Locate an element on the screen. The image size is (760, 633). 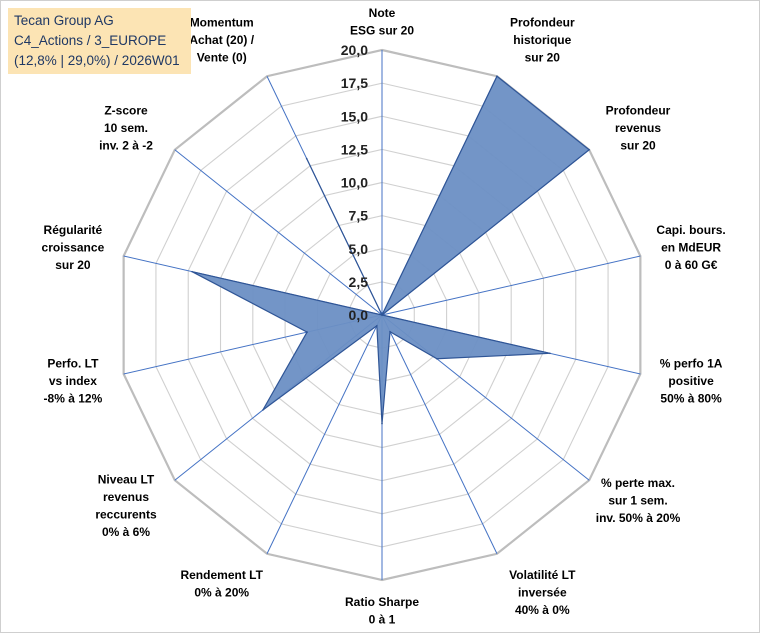
axis-label: Note ESG sur 20 is located at coordinates (382, 22).